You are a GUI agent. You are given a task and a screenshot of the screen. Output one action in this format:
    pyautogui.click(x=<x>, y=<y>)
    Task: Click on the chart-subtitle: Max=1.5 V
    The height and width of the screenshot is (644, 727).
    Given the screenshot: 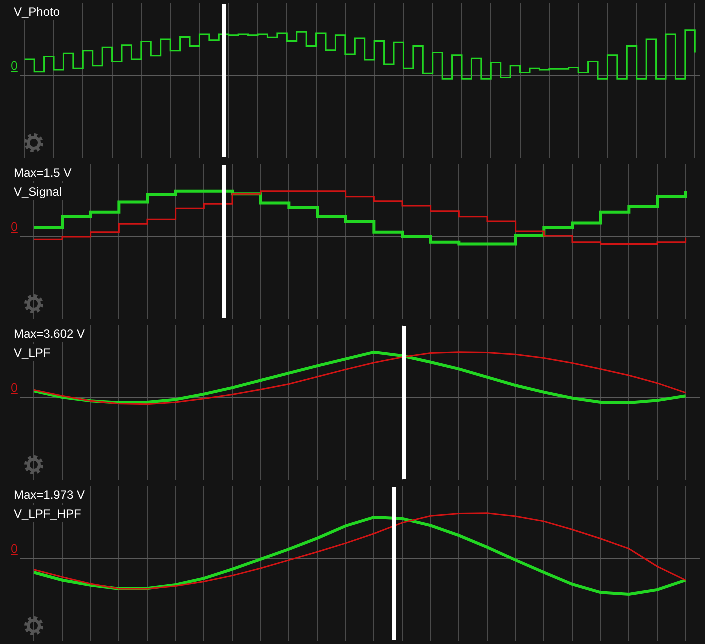 What is the action you would take?
    pyautogui.click(x=43, y=173)
    